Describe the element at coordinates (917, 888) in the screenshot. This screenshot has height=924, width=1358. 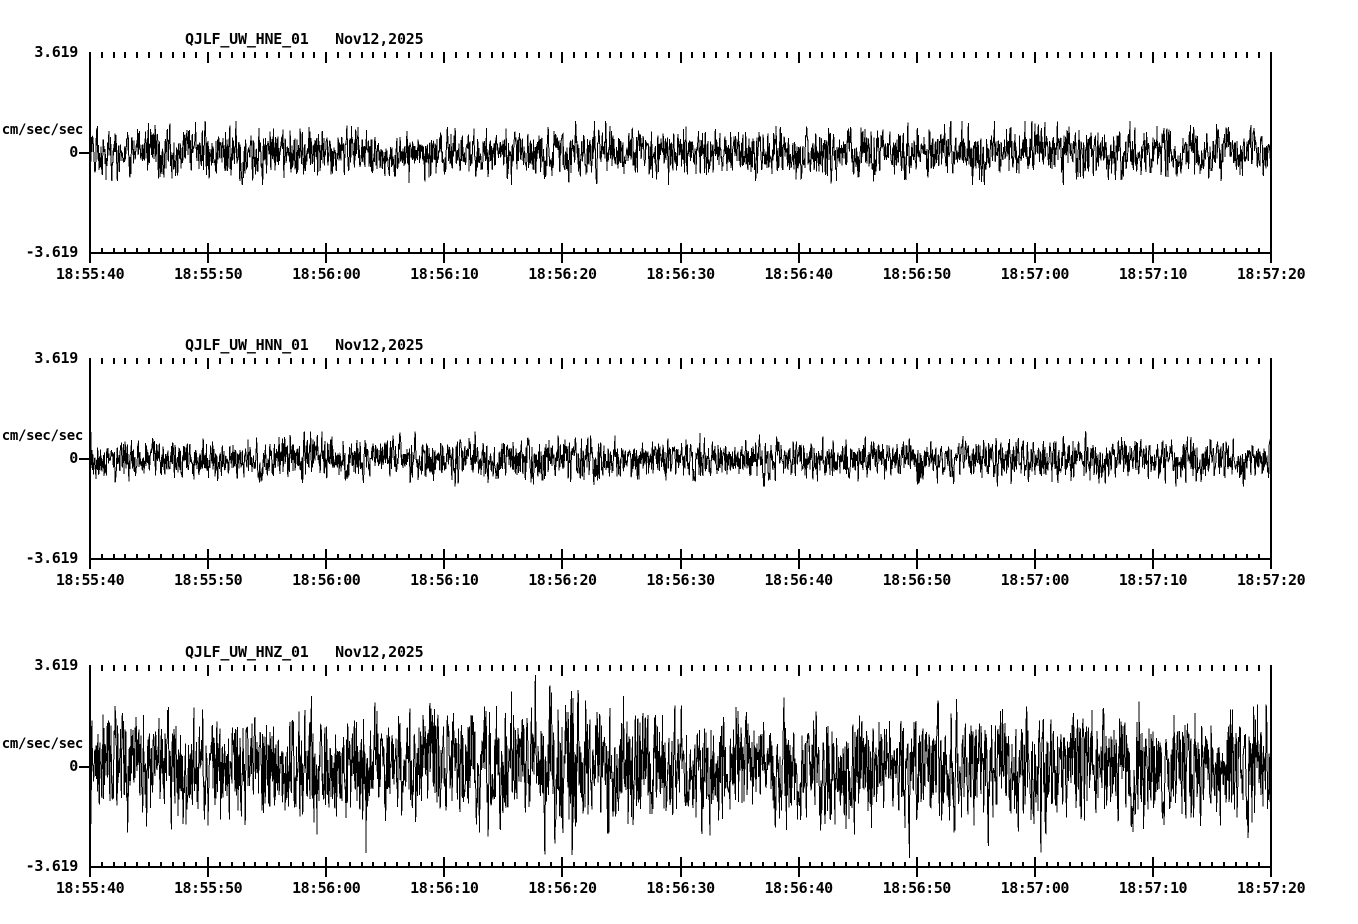
I see `x-axis-tick-label: 18:56:50` at that location.